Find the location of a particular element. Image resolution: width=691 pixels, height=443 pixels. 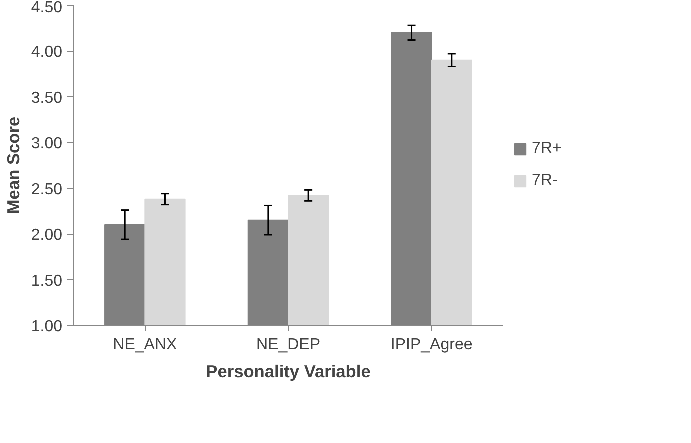

x-tick-label: NE_DEP is located at coordinates (288, 345).